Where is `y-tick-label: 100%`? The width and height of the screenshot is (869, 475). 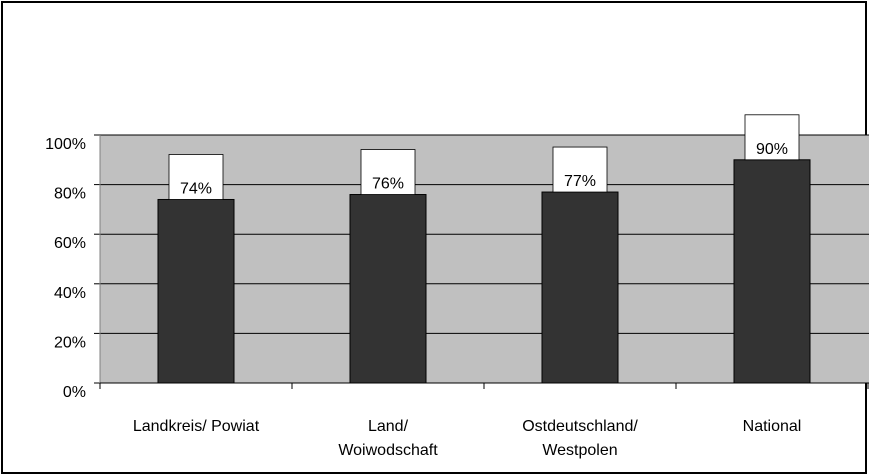 y-tick-label: 100% is located at coordinates (65, 144).